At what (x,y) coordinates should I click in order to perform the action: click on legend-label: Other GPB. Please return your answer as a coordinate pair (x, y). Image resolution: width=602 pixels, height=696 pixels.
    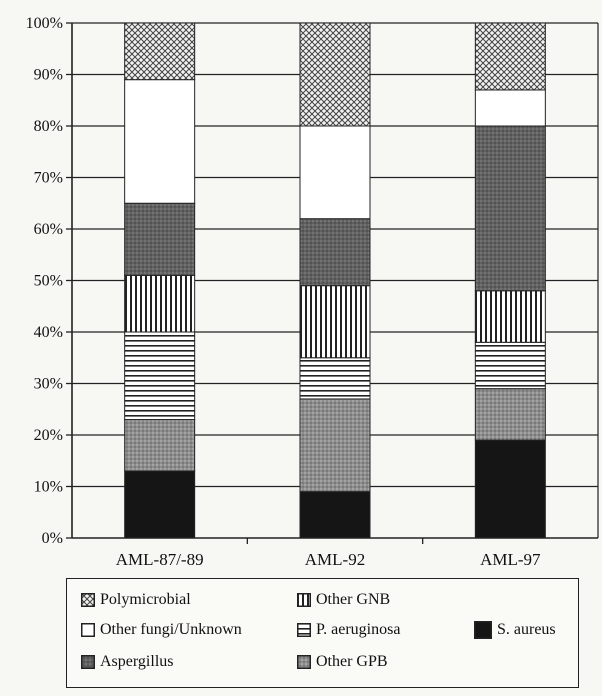
    Looking at the image, I should click on (352, 661).